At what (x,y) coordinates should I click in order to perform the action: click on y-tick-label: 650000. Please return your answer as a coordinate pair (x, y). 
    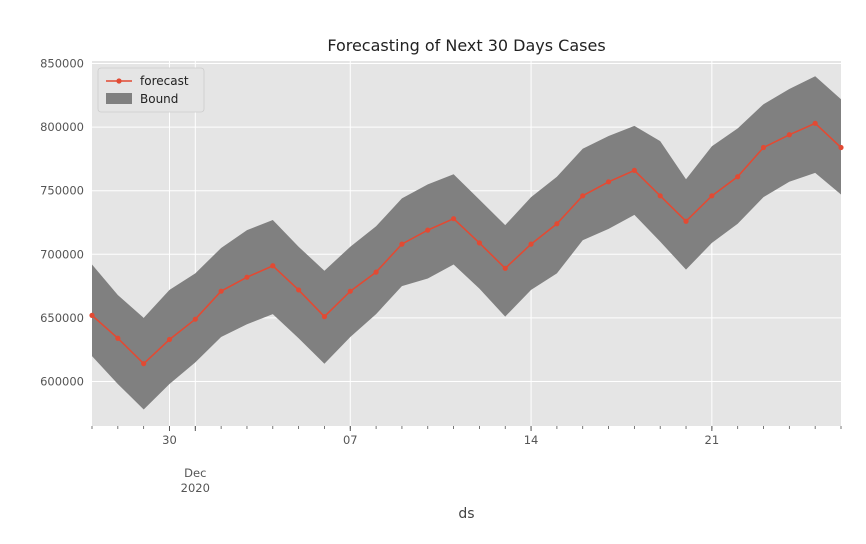
    Looking at the image, I should click on (62, 318).